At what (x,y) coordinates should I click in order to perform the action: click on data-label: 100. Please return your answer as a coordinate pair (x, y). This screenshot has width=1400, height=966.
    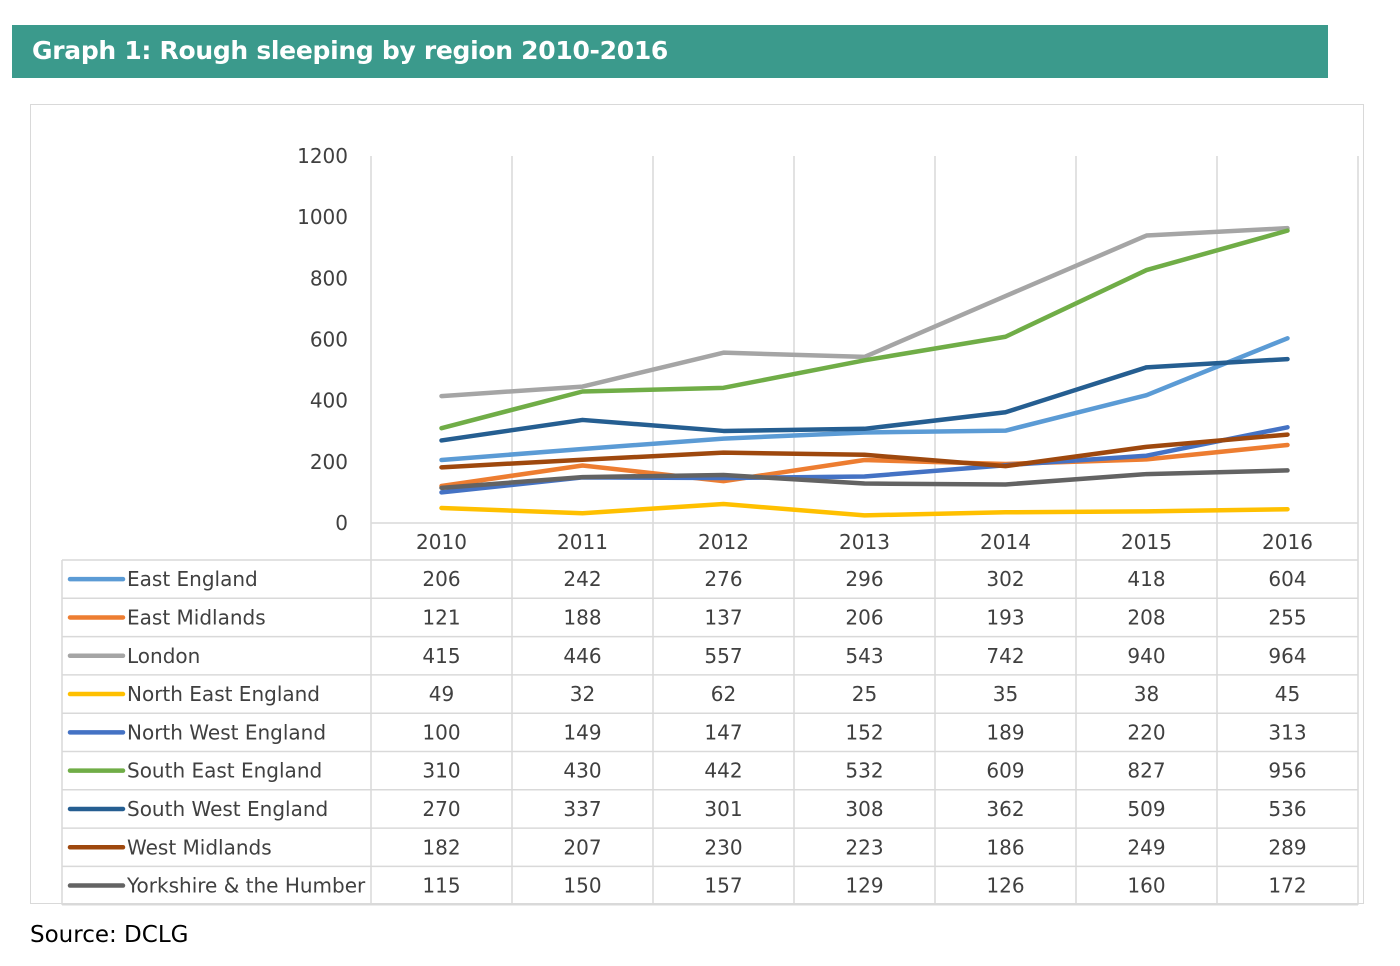
    Looking at the image, I should click on (441, 732).